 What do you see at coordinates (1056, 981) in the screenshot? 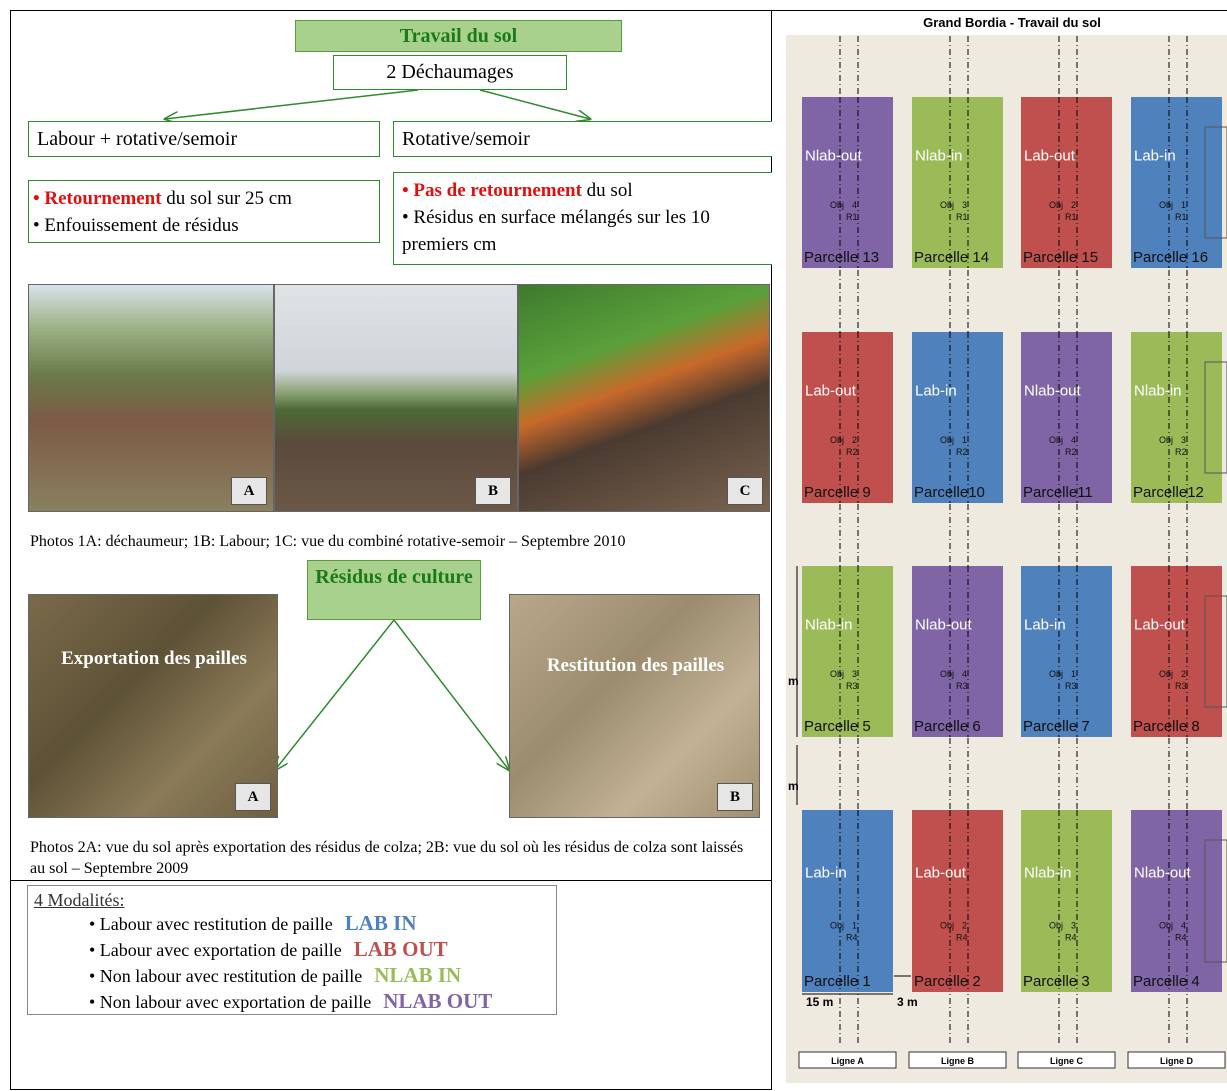
I see `plot-label: Parcelle 3` at bounding box center [1056, 981].